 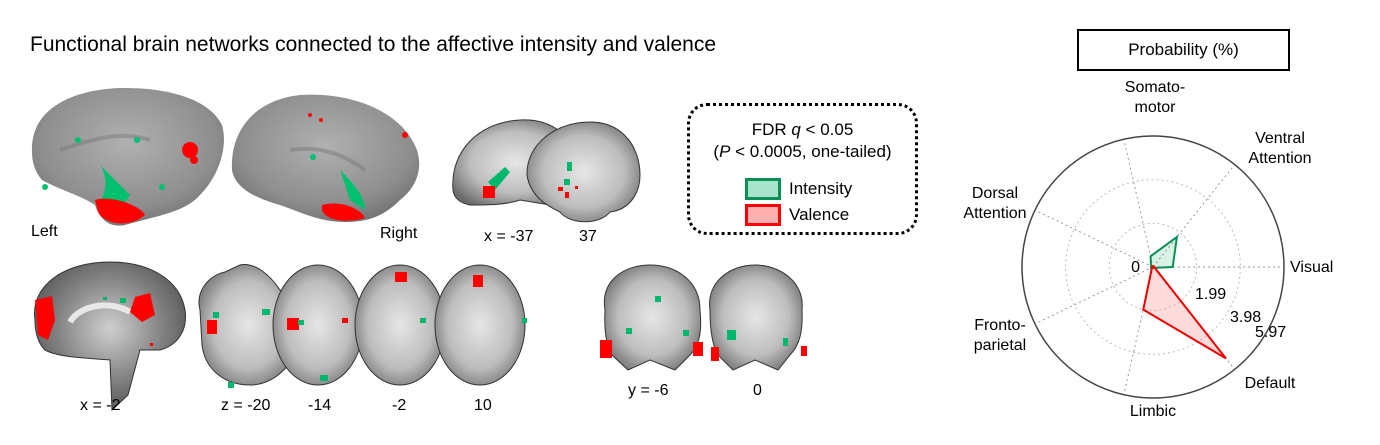 What do you see at coordinates (362, 326) in the screenshot?
I see `axial-slices` at bounding box center [362, 326].